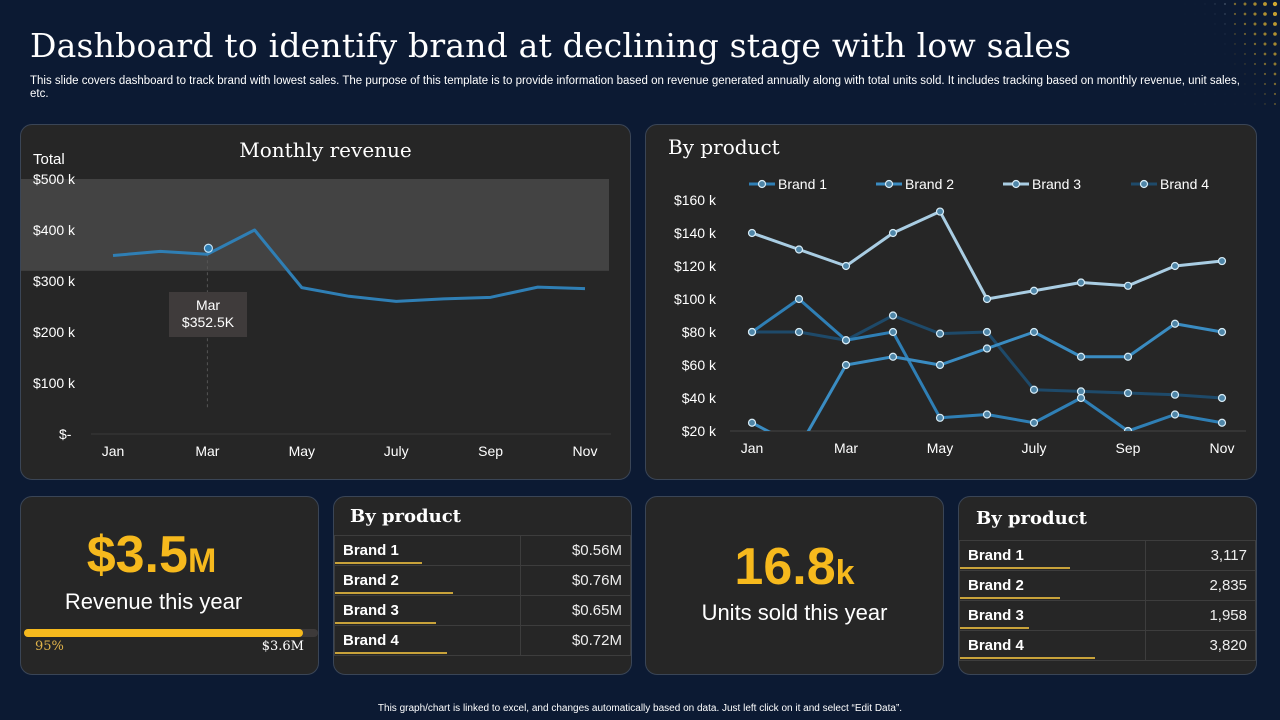  What do you see at coordinates (575, 550) in the screenshot?
I see `value-cell: $0.56M` at bounding box center [575, 550].